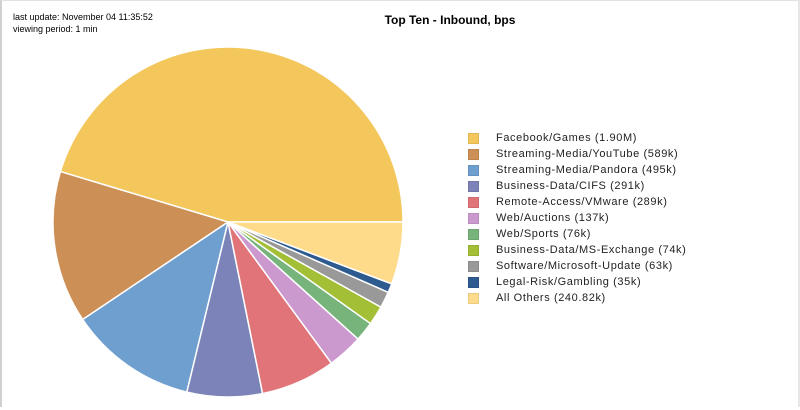  I want to click on legend-label: Web/Sports (76k), so click(543, 234).